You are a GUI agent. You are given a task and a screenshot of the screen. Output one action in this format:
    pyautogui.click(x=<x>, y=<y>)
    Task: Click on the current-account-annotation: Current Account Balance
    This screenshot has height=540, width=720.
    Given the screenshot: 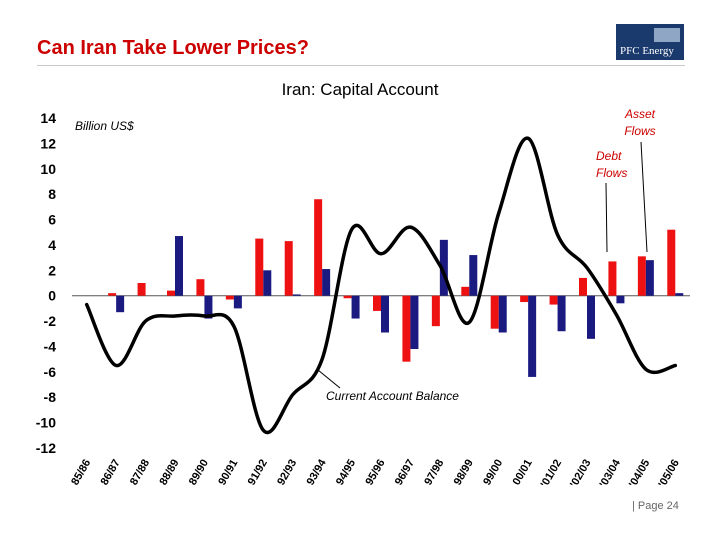 What is the action you would take?
    pyautogui.click(x=392, y=396)
    